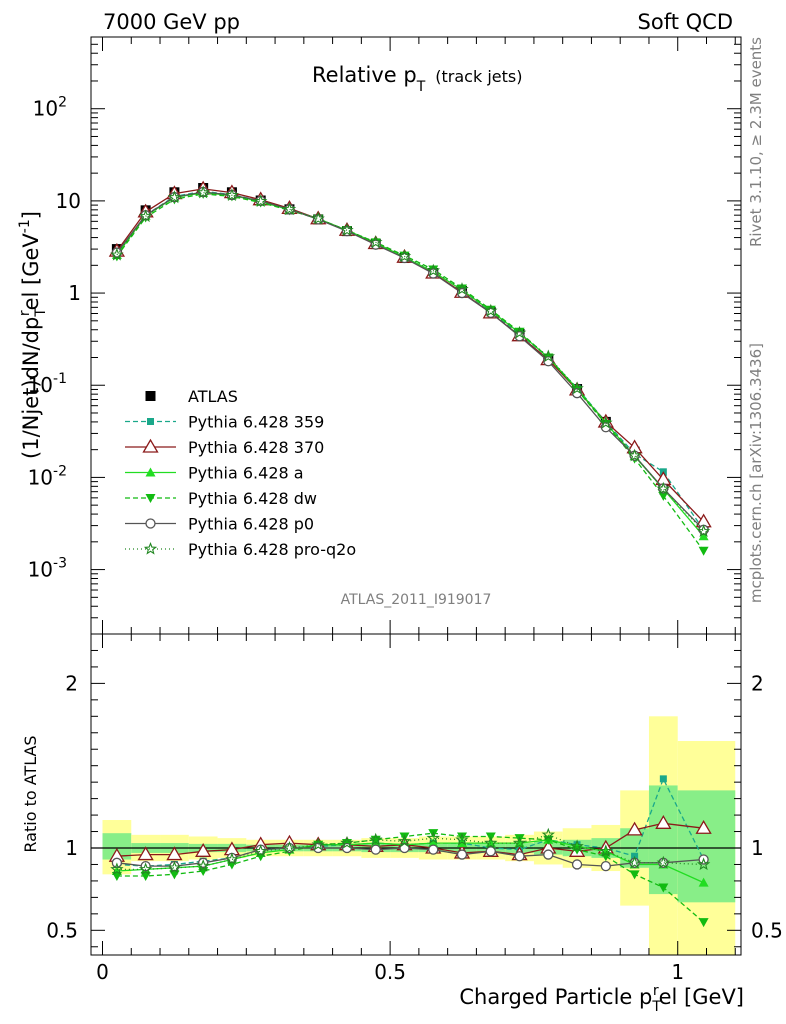 The height and width of the screenshot is (1024, 786). I want to click on main-y-tick-label: 10², so click(50, 108).